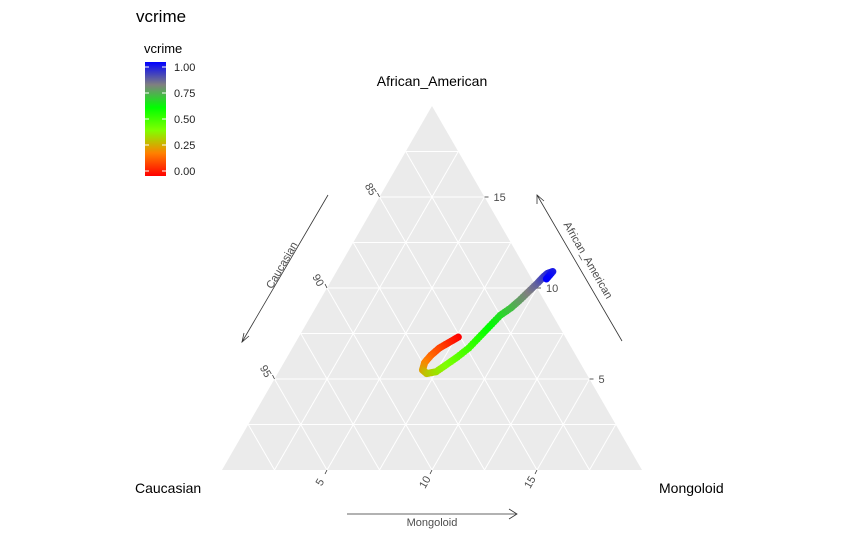 This screenshot has height=553, width=866. What do you see at coordinates (184, 120) in the screenshot?
I see `legend-tick-label: 0.50` at bounding box center [184, 120].